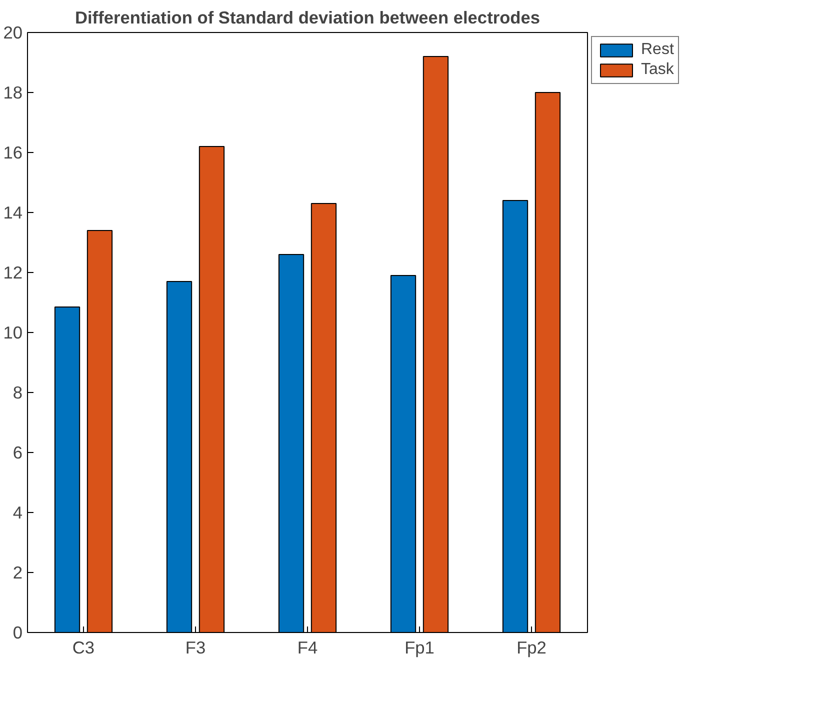  Describe the element at coordinates (17, 632) in the screenshot. I see `y-tick-label: 0` at that location.